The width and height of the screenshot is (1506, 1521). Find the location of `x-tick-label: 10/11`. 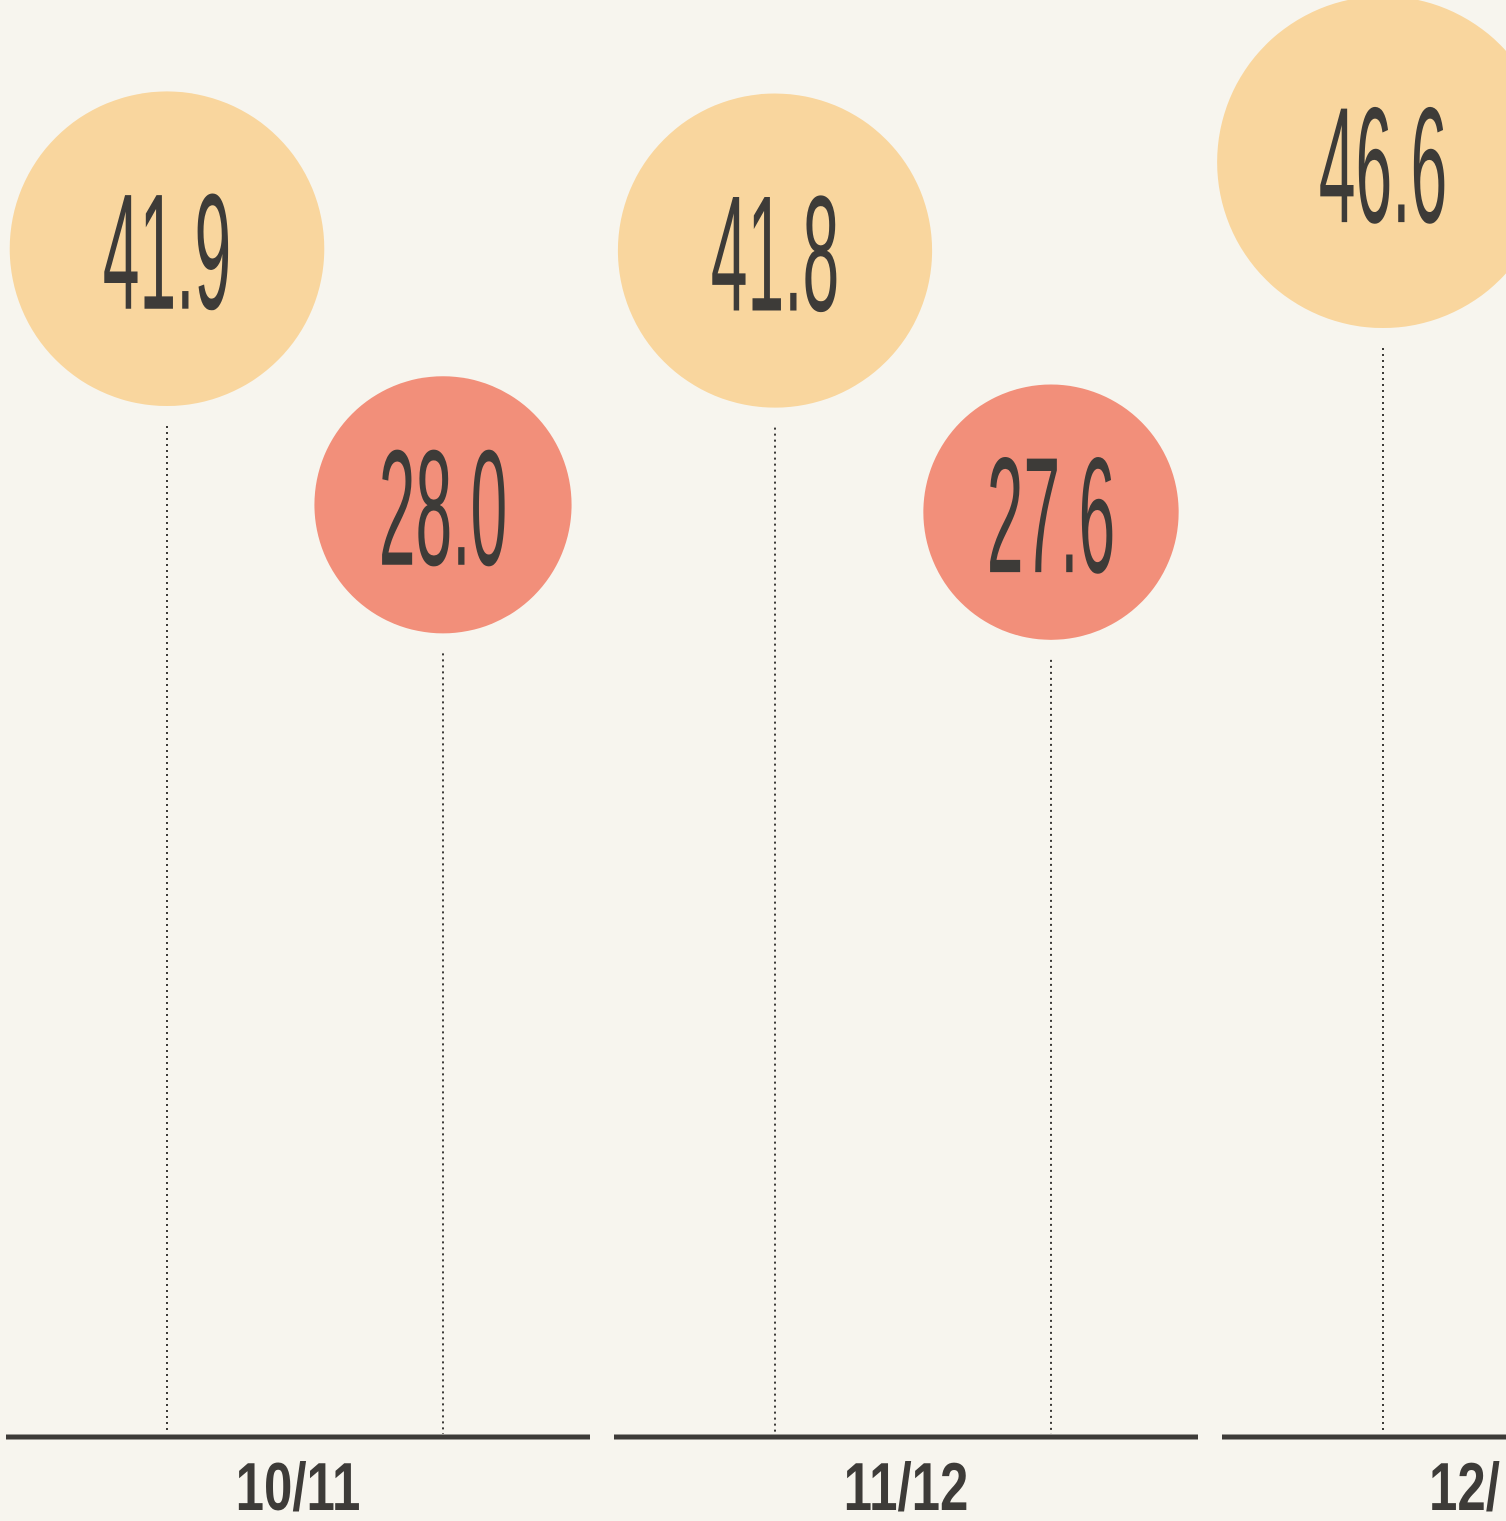

x-tick-label: 10/11 is located at coordinates (298, 1485).